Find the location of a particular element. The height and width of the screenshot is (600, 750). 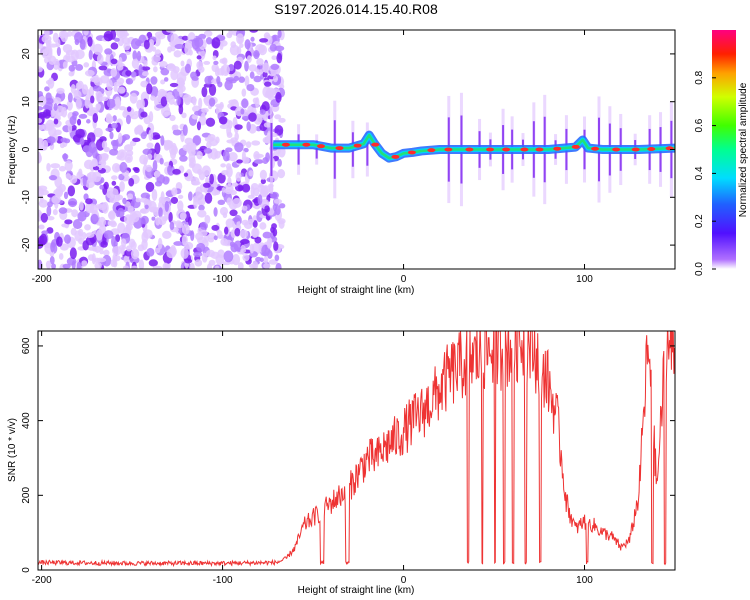

snr-x-axis-label: Height of straight line (km) is located at coordinates (356, 590).